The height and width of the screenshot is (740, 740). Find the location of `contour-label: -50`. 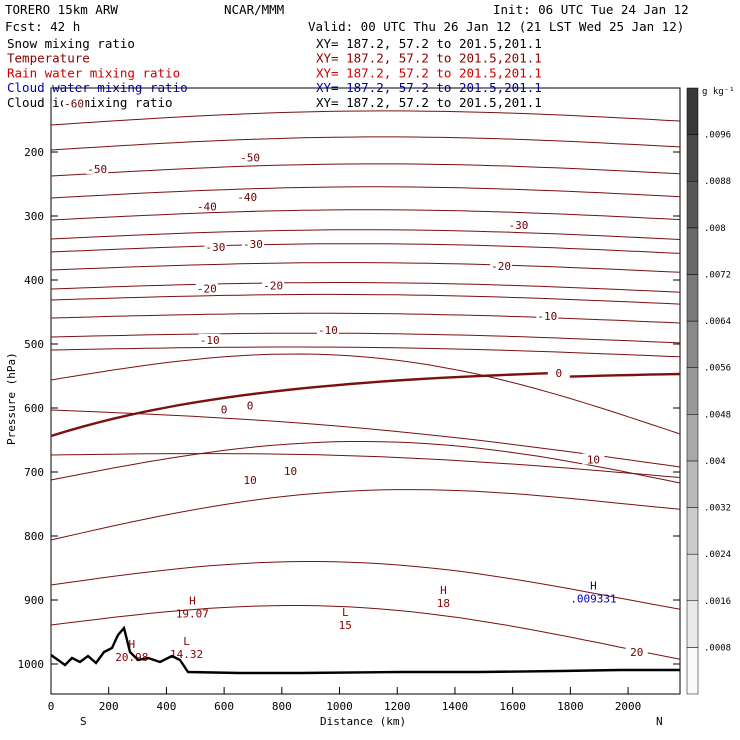

contour-label: -50 is located at coordinates (97, 169).